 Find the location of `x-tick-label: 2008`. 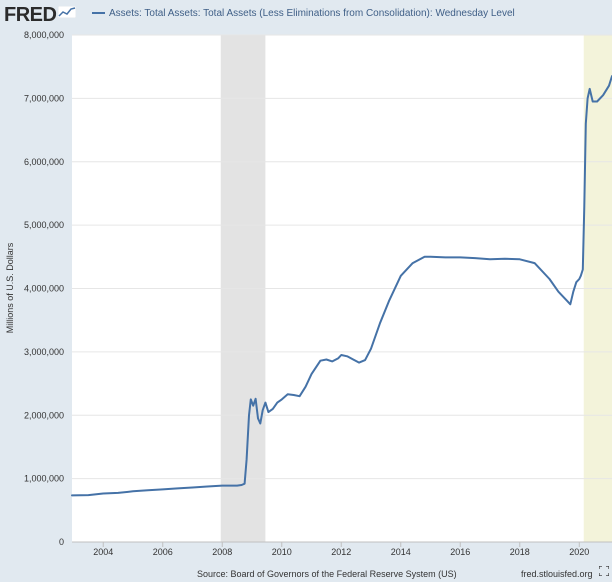

x-tick-label: 2008 is located at coordinates (222, 552).